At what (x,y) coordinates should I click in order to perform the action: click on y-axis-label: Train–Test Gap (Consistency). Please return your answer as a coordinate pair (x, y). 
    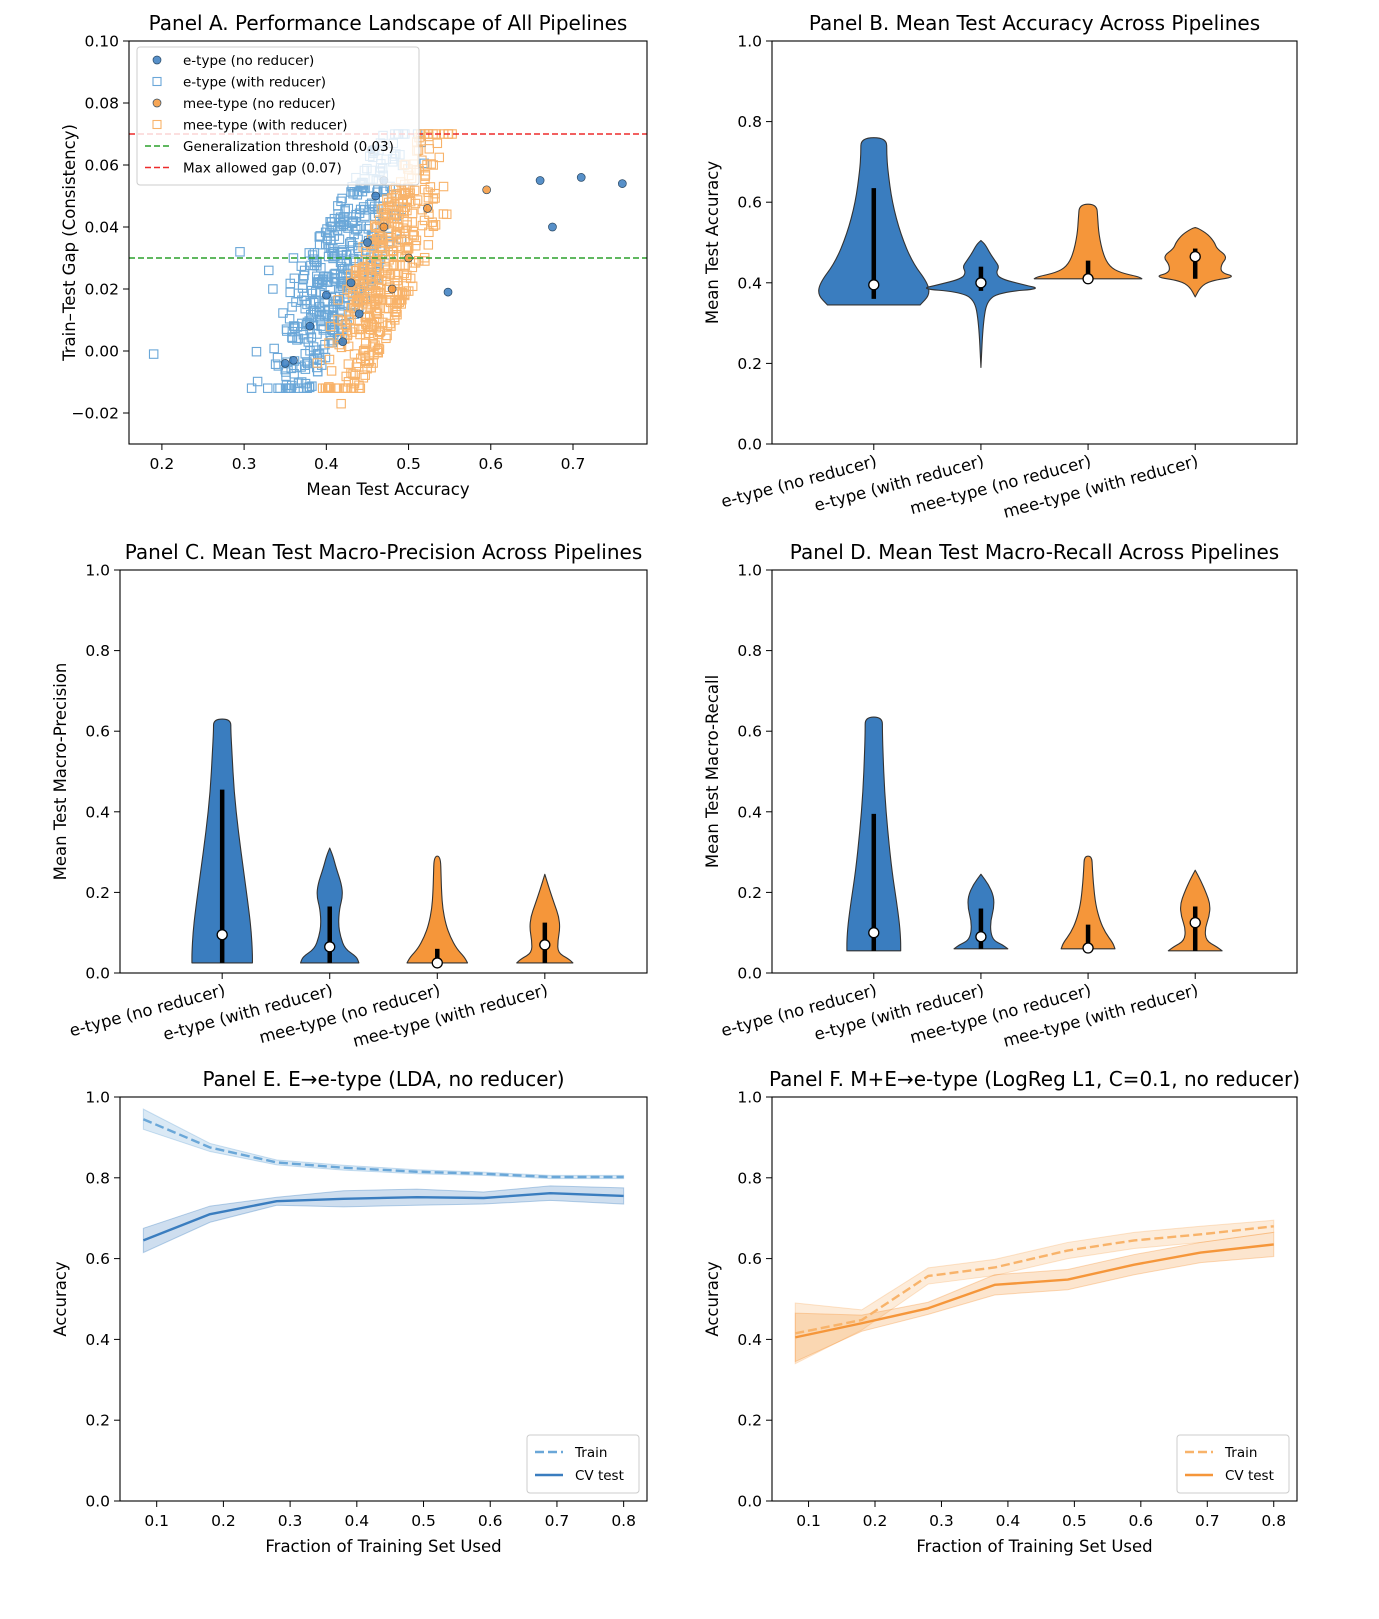
    Looking at the image, I should click on (69, 243).